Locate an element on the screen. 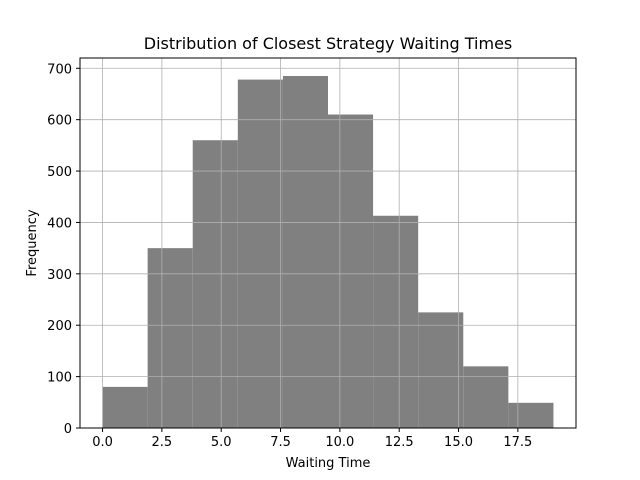 Image resolution: width=640 pixels, height=480 pixels. y-tick-label-6: 600 is located at coordinates (59, 121).